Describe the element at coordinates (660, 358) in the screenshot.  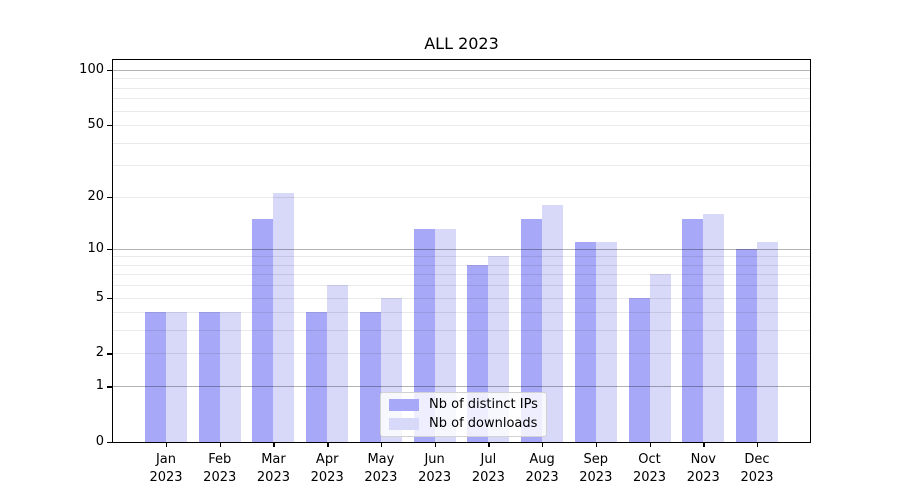
I see `bar-downloads-oct` at that location.